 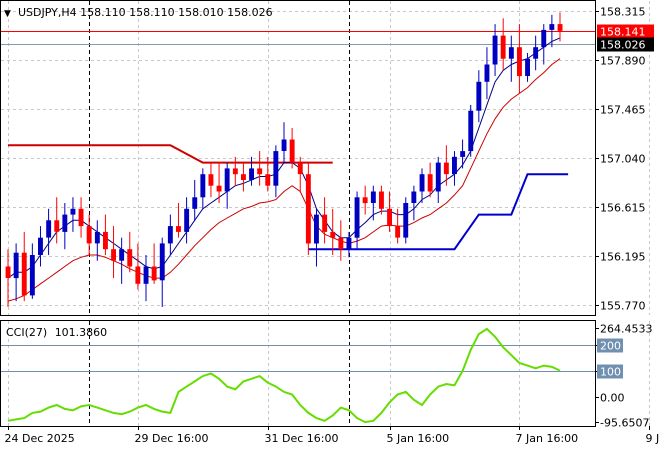 What do you see at coordinates (612, 398) in the screenshot?
I see `cci-tick-label: 0.00` at bounding box center [612, 398].